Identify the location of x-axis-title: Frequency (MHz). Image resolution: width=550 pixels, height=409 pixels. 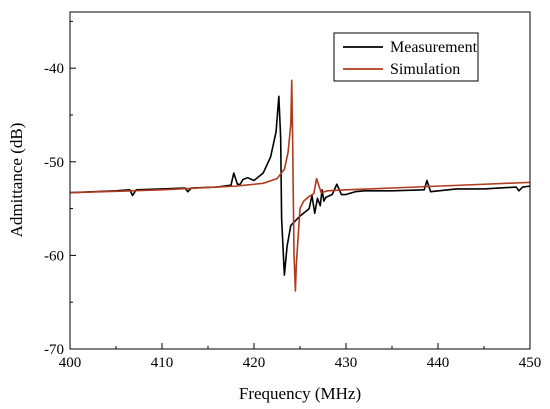
(300, 393).